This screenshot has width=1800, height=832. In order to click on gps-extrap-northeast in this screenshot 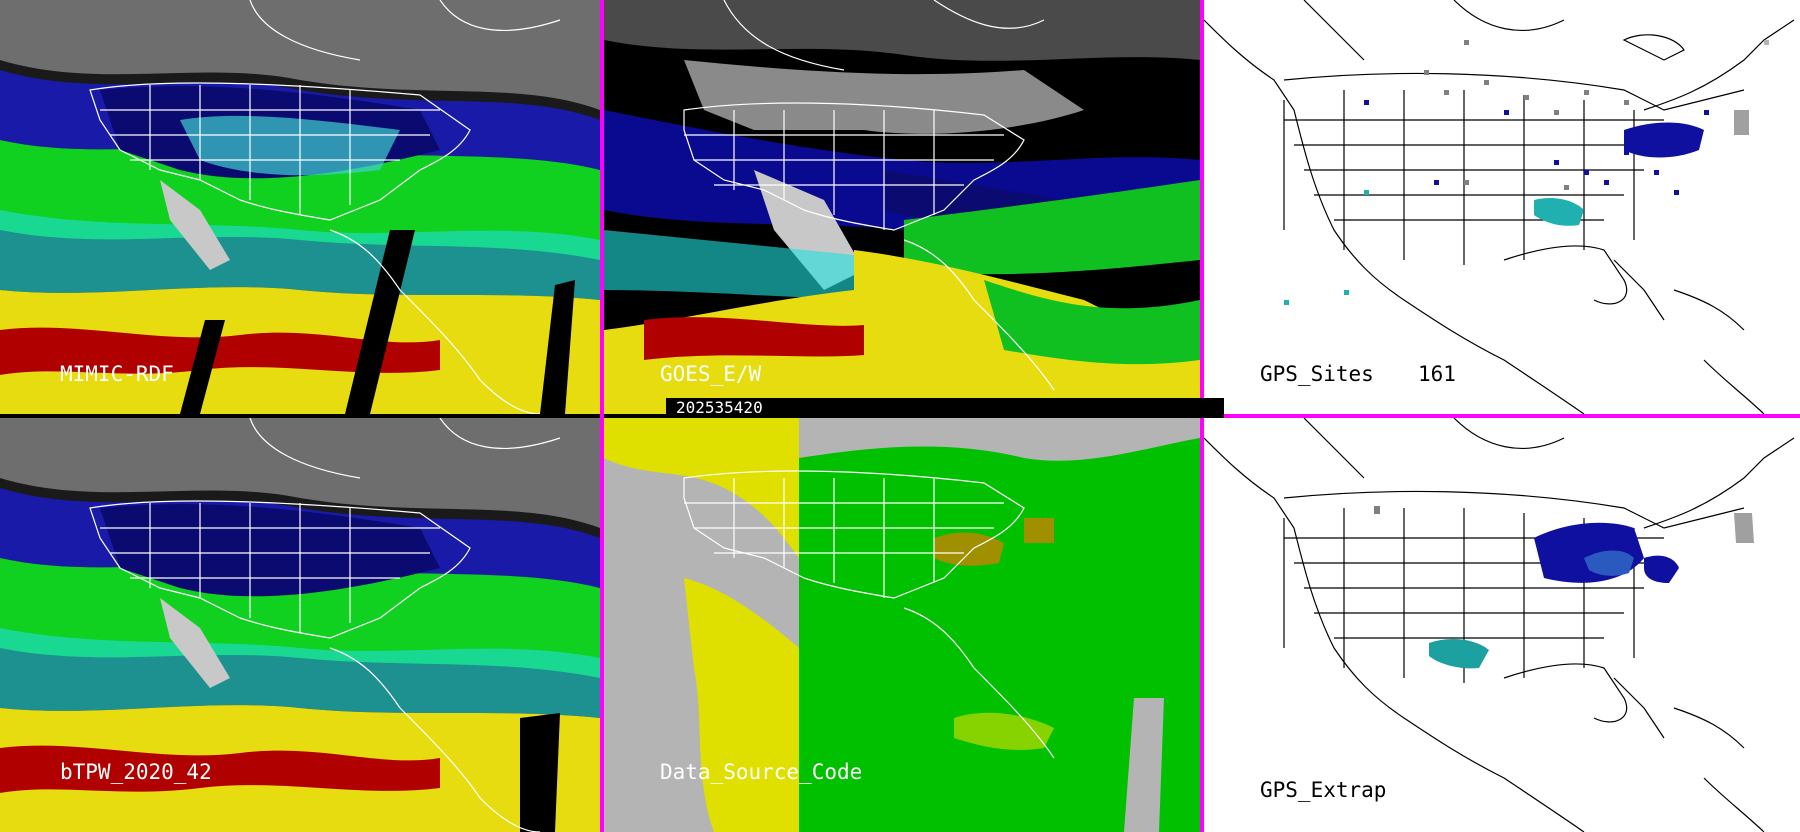, I will do `click(1744, 528)`.